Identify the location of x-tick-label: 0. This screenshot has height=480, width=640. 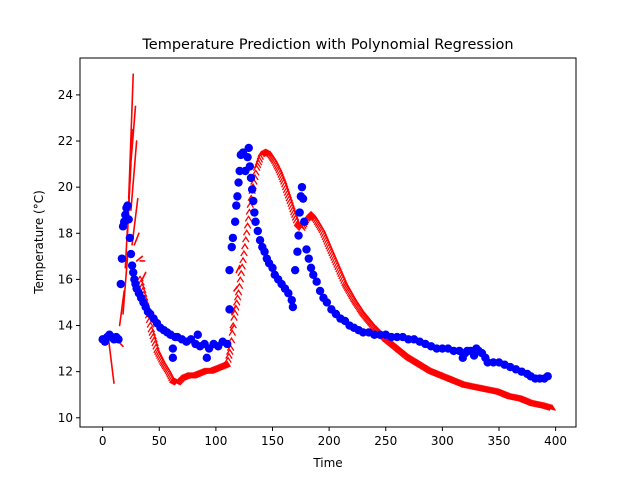
(103, 441).